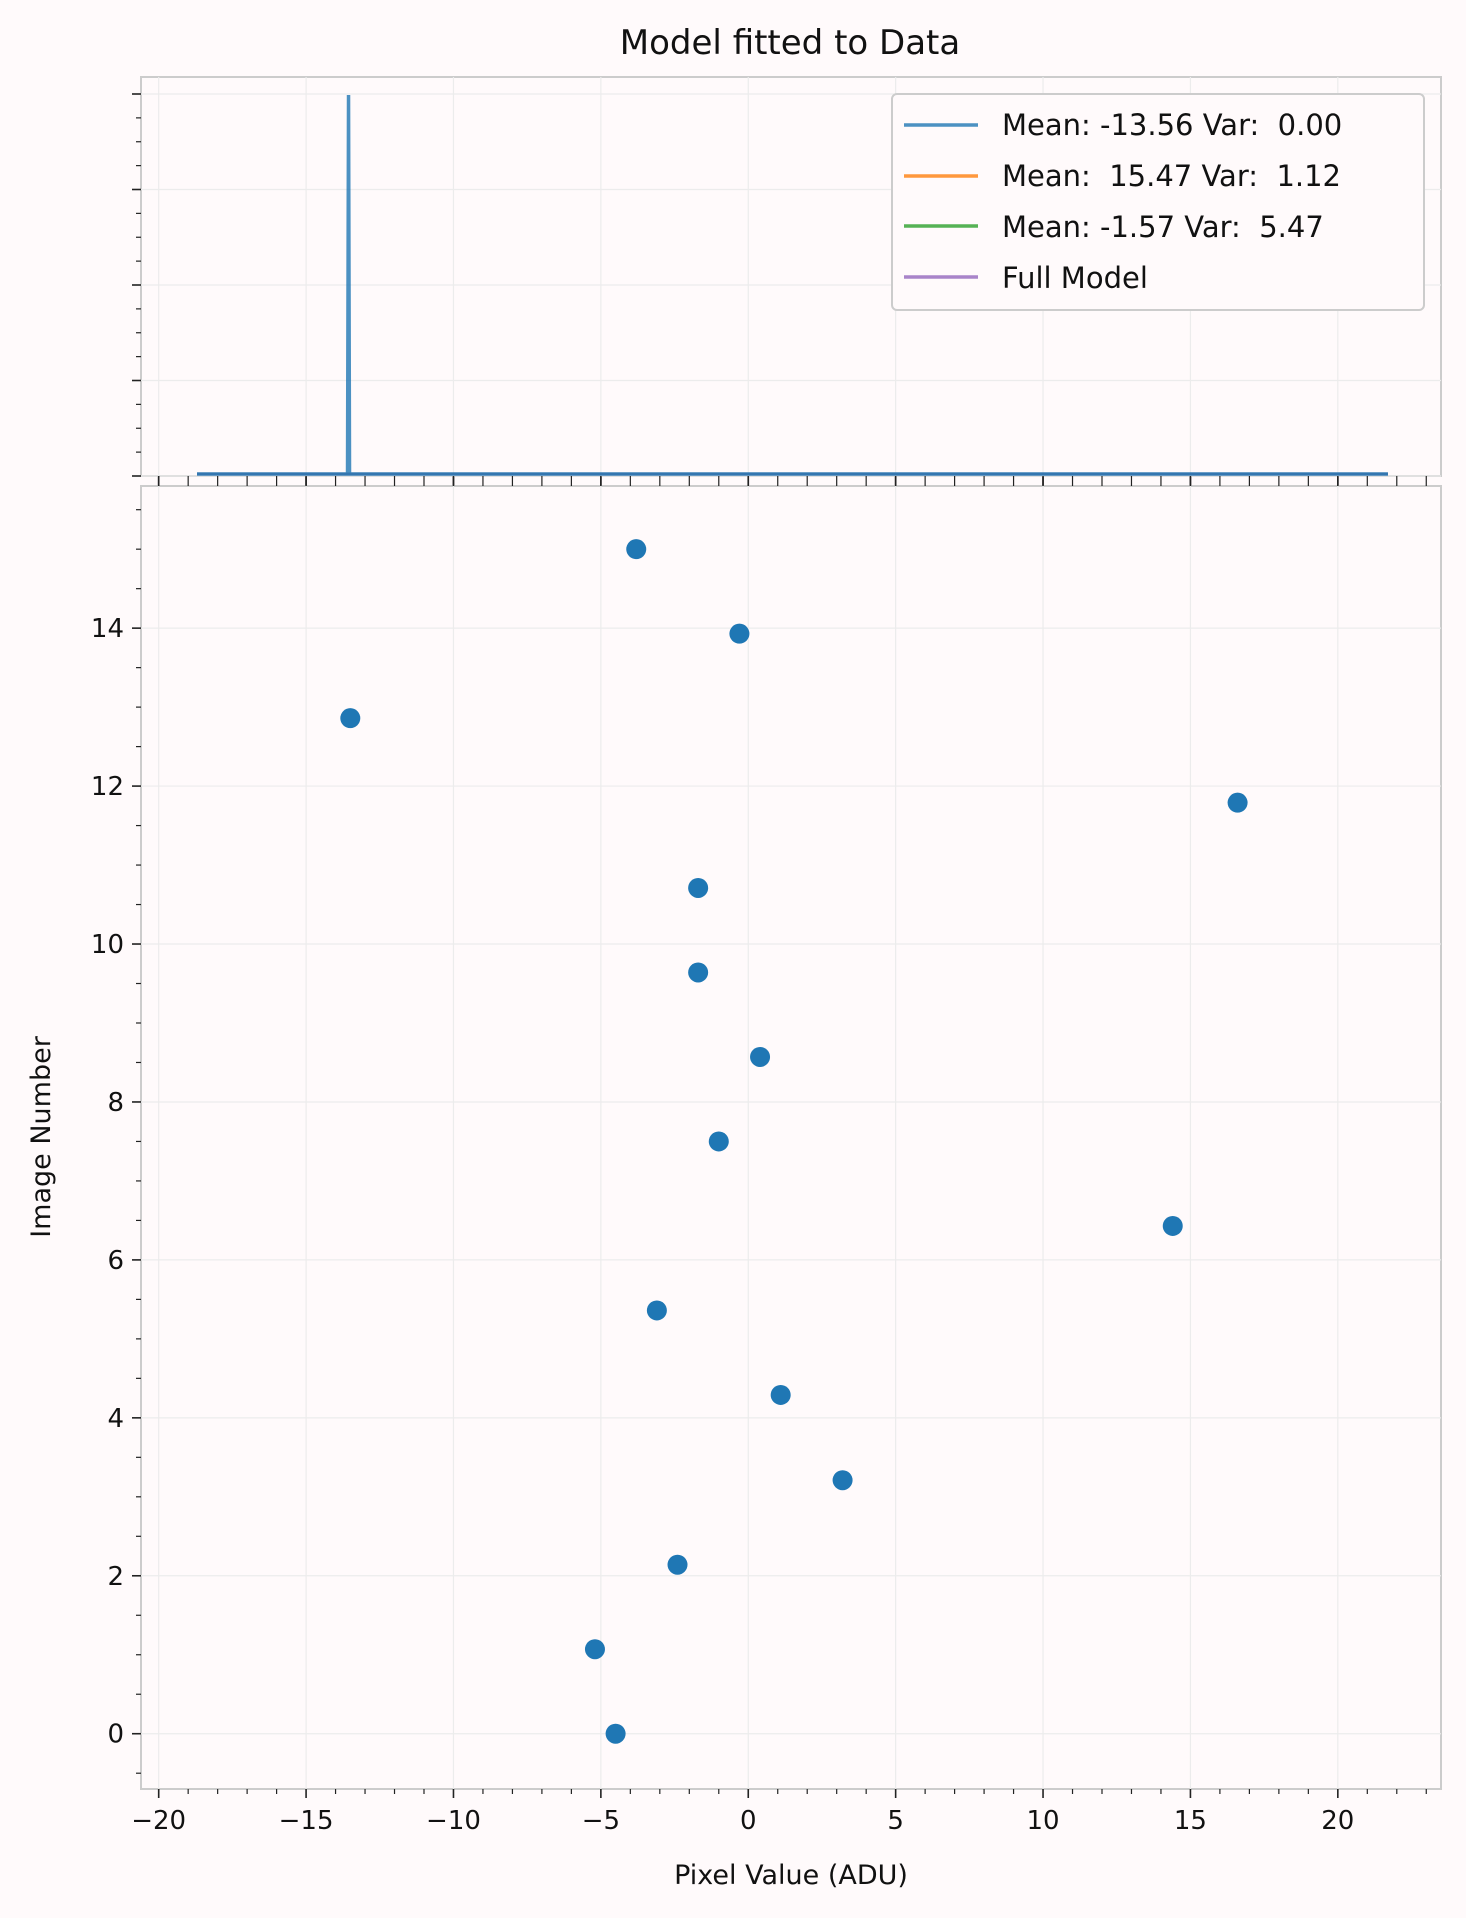 The width and height of the screenshot is (1466, 1918). I want to click on y-tick-label: 2, so click(115, 1577).